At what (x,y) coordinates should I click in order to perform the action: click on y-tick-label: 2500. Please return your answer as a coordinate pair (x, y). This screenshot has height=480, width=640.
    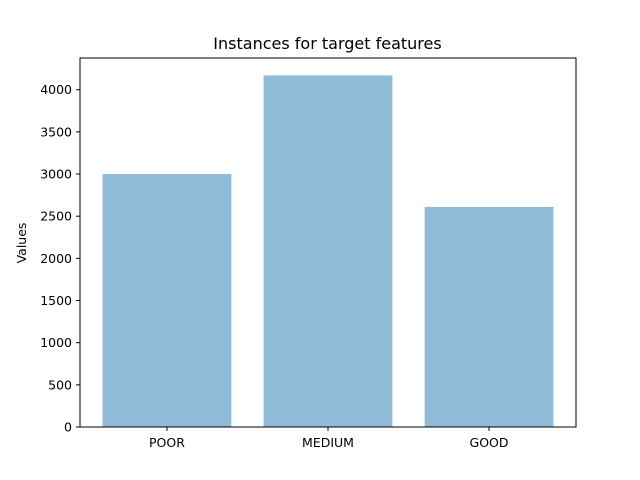
    Looking at the image, I should click on (56, 216).